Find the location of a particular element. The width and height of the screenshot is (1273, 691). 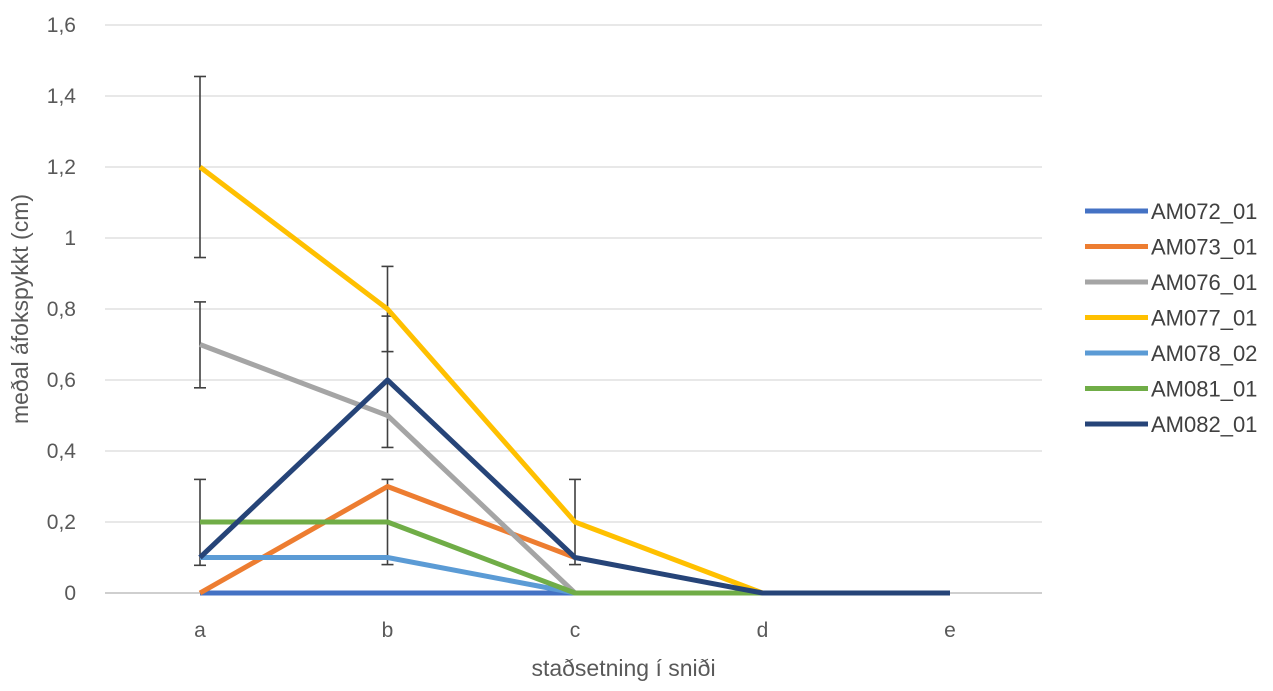

legend-label: AM076_01 is located at coordinates (1204, 282).